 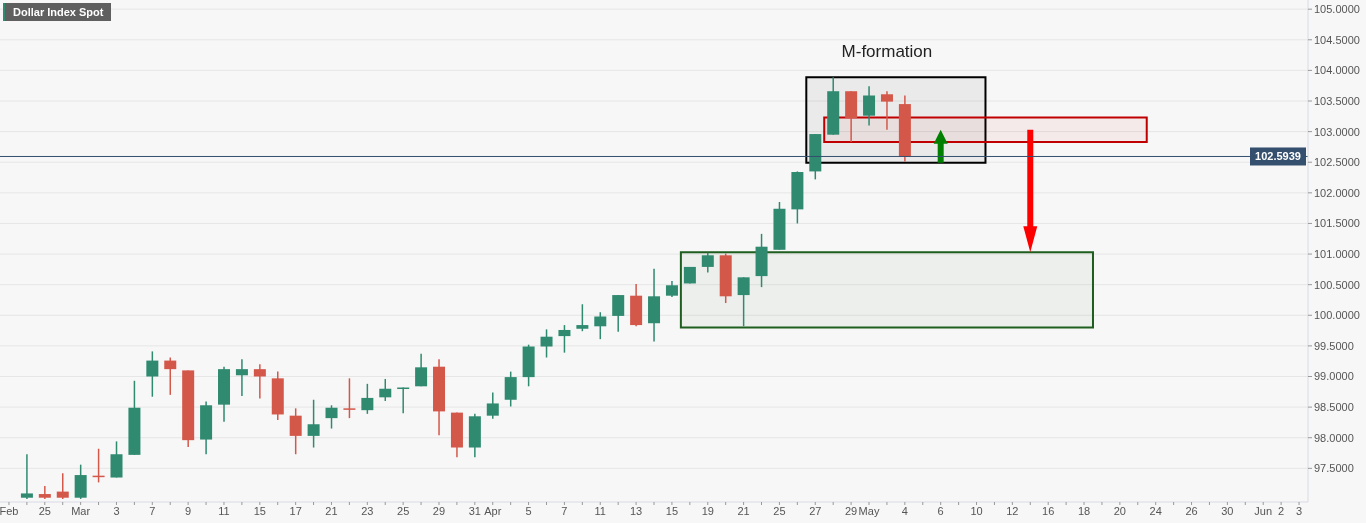 I want to click on x-tick-label: Apr, so click(x=493, y=510).